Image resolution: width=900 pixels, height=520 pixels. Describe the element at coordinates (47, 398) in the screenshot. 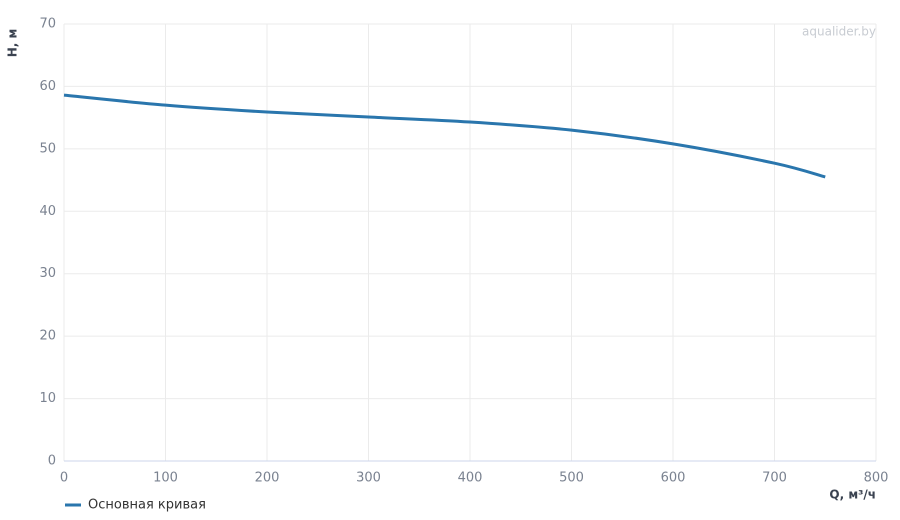

I see `y-tick-label: 10` at that location.